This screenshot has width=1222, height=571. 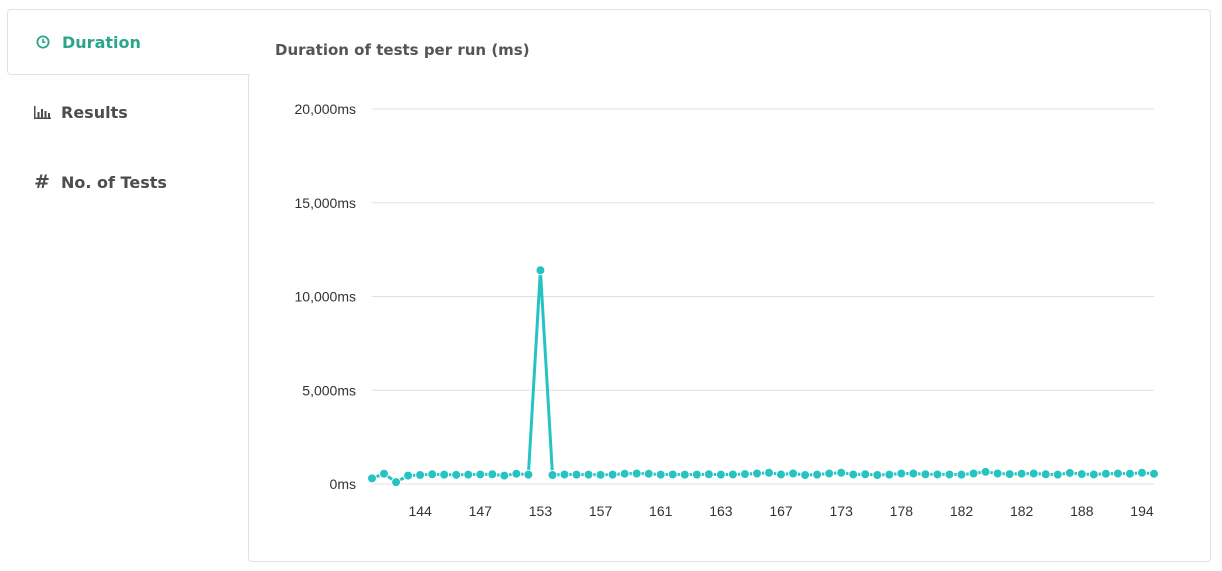 What do you see at coordinates (43, 42) in the screenshot?
I see `clock-icon` at bounding box center [43, 42].